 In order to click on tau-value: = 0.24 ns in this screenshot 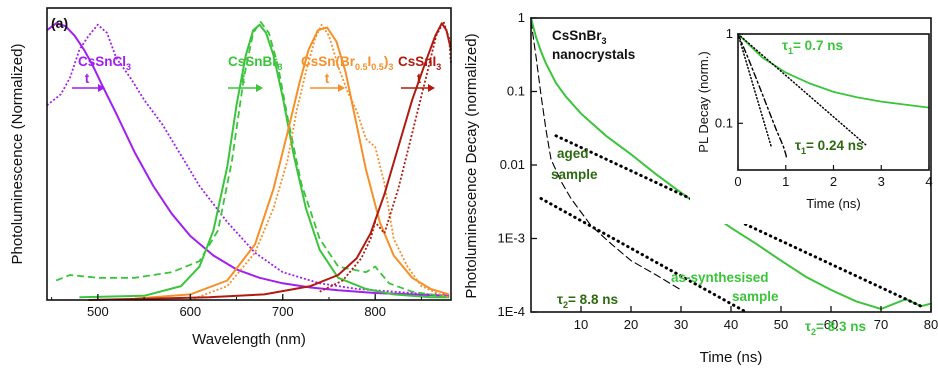, I will do `click(834, 145)`.